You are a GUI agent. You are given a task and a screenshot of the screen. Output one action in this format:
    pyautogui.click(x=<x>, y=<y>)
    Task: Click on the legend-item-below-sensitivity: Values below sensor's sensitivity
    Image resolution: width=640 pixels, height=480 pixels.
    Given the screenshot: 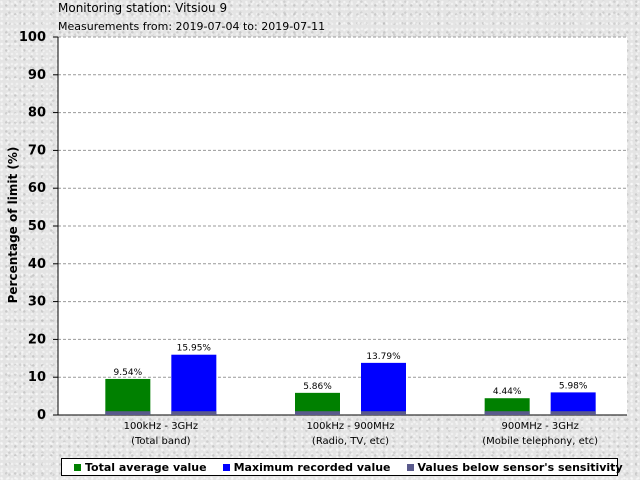 What is the action you would take?
    pyautogui.click(x=514, y=467)
    